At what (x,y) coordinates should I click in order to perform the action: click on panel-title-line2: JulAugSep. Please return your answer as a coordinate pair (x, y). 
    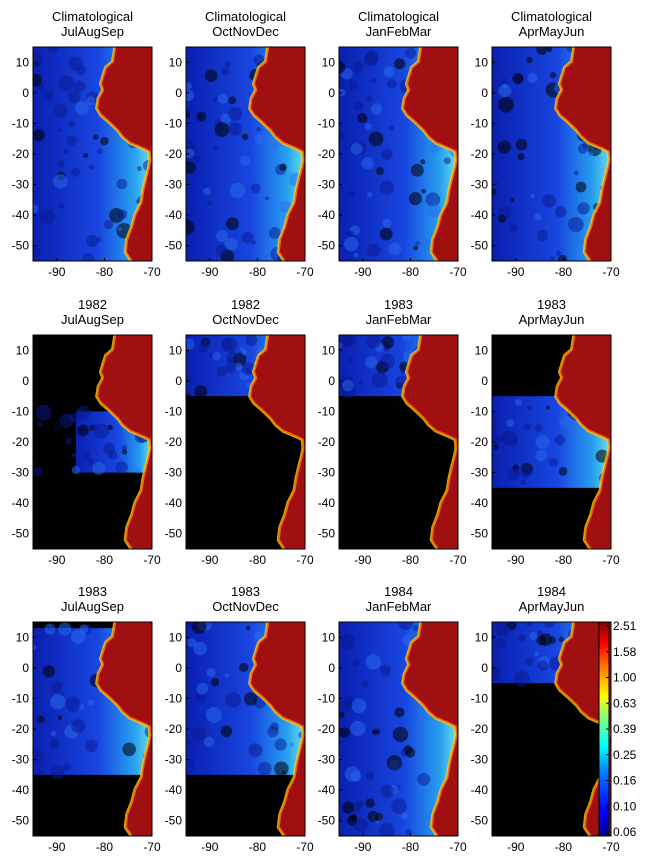
    Looking at the image, I should click on (92, 319).